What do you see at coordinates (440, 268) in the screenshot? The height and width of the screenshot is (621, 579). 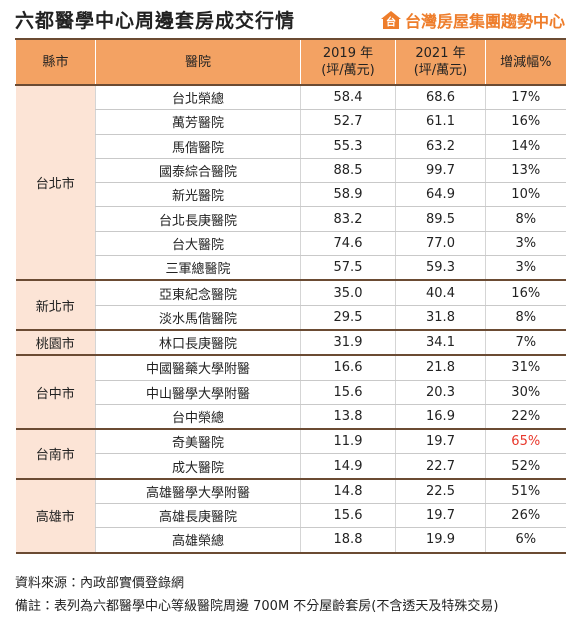 I see `value-cell: 59.3` at bounding box center [440, 268].